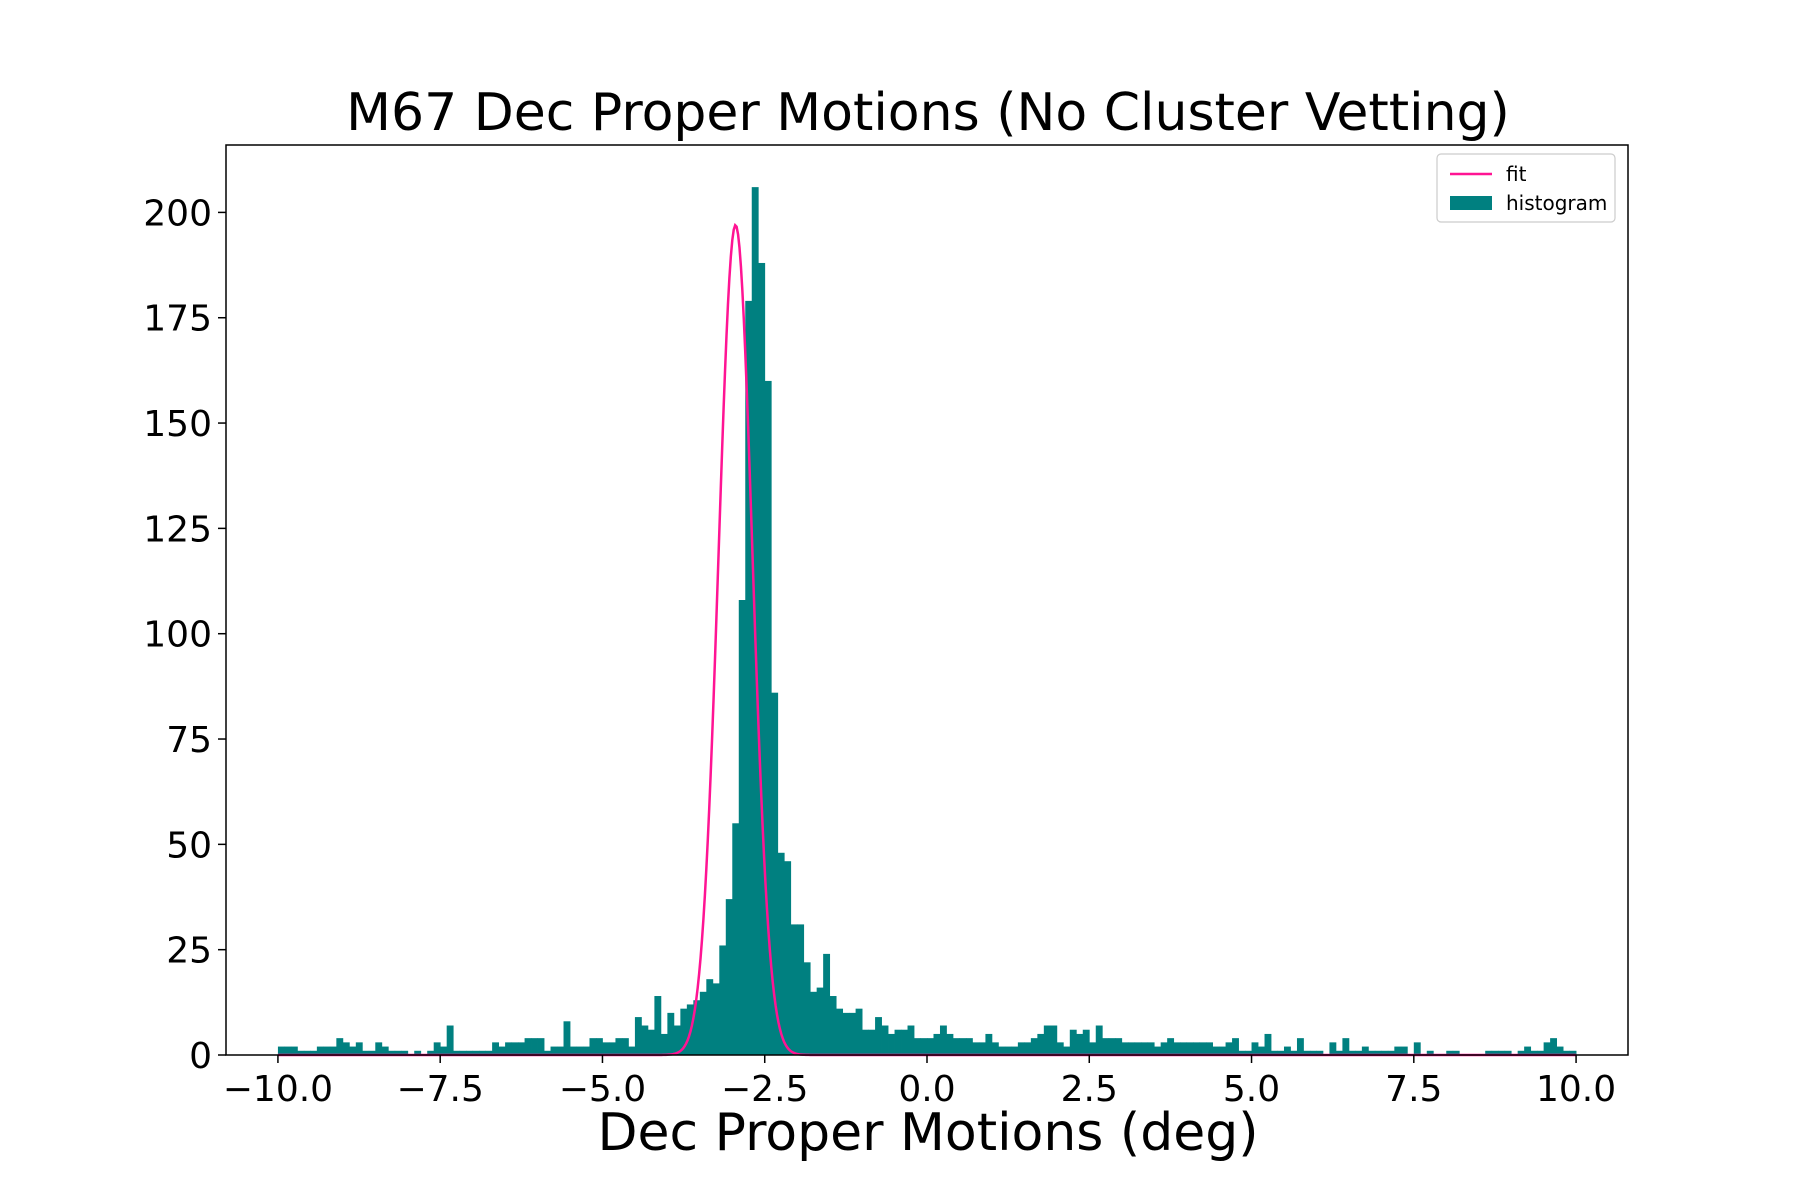 The image size is (1800, 1200). I want to click on x-axis-label: Dec Proper Motions (deg), so click(927, 1133).